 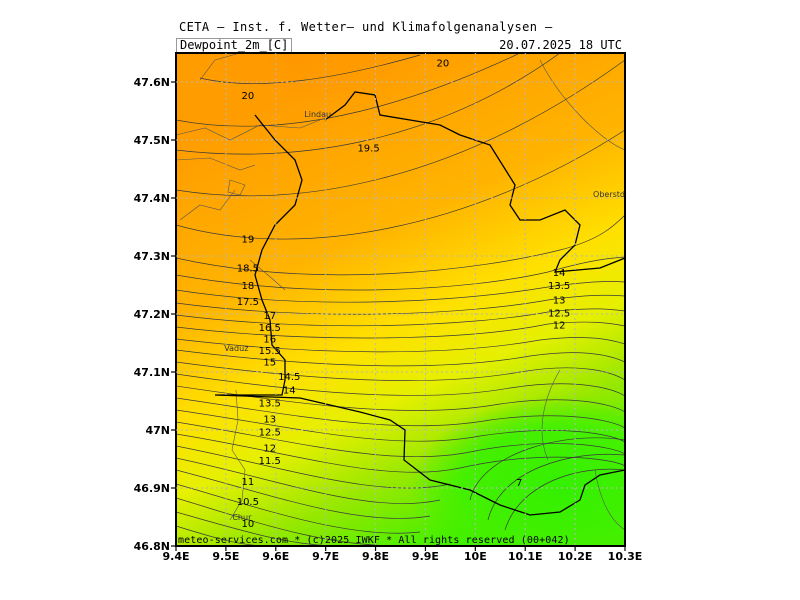 What do you see at coordinates (375, 556) in the screenshot?
I see `lon-tick-label: 9.8E` at bounding box center [375, 556].